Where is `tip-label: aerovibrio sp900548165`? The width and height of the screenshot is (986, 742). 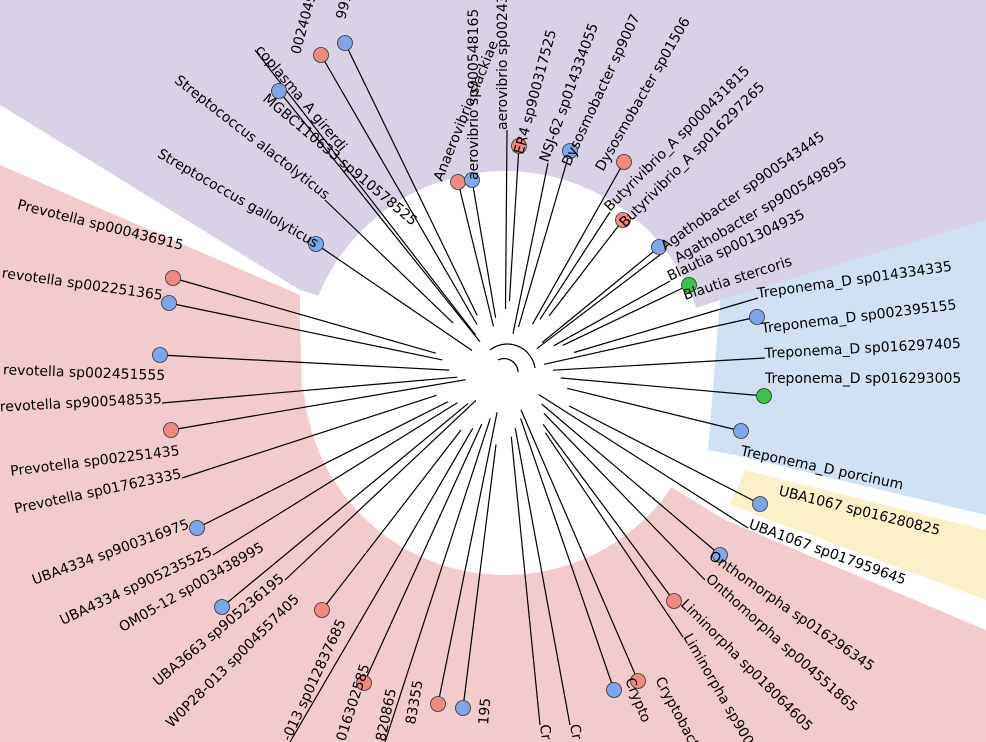
tip-label: aerovibrio sp900548165 is located at coordinates (474, 94).